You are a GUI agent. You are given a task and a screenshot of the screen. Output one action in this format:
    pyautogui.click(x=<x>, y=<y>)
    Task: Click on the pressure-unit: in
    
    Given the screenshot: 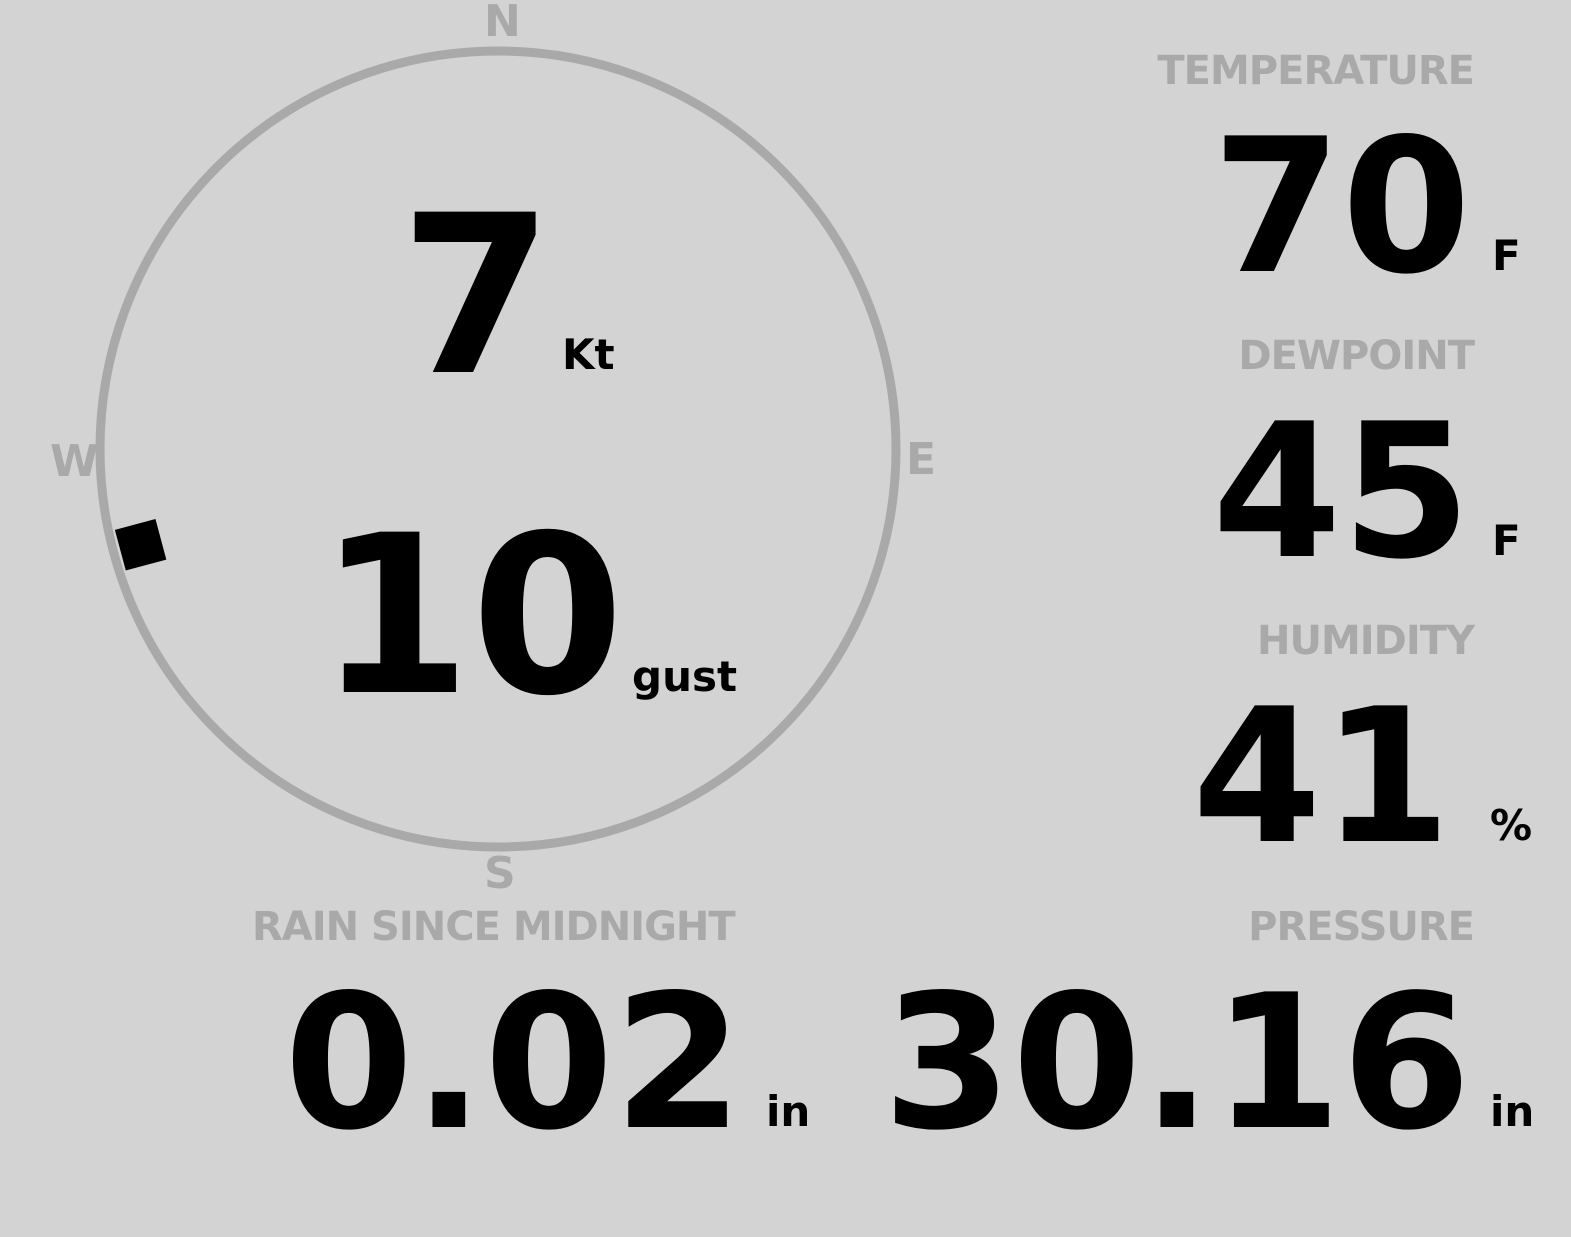 What is the action you would take?
    pyautogui.click(x=1512, y=1111)
    